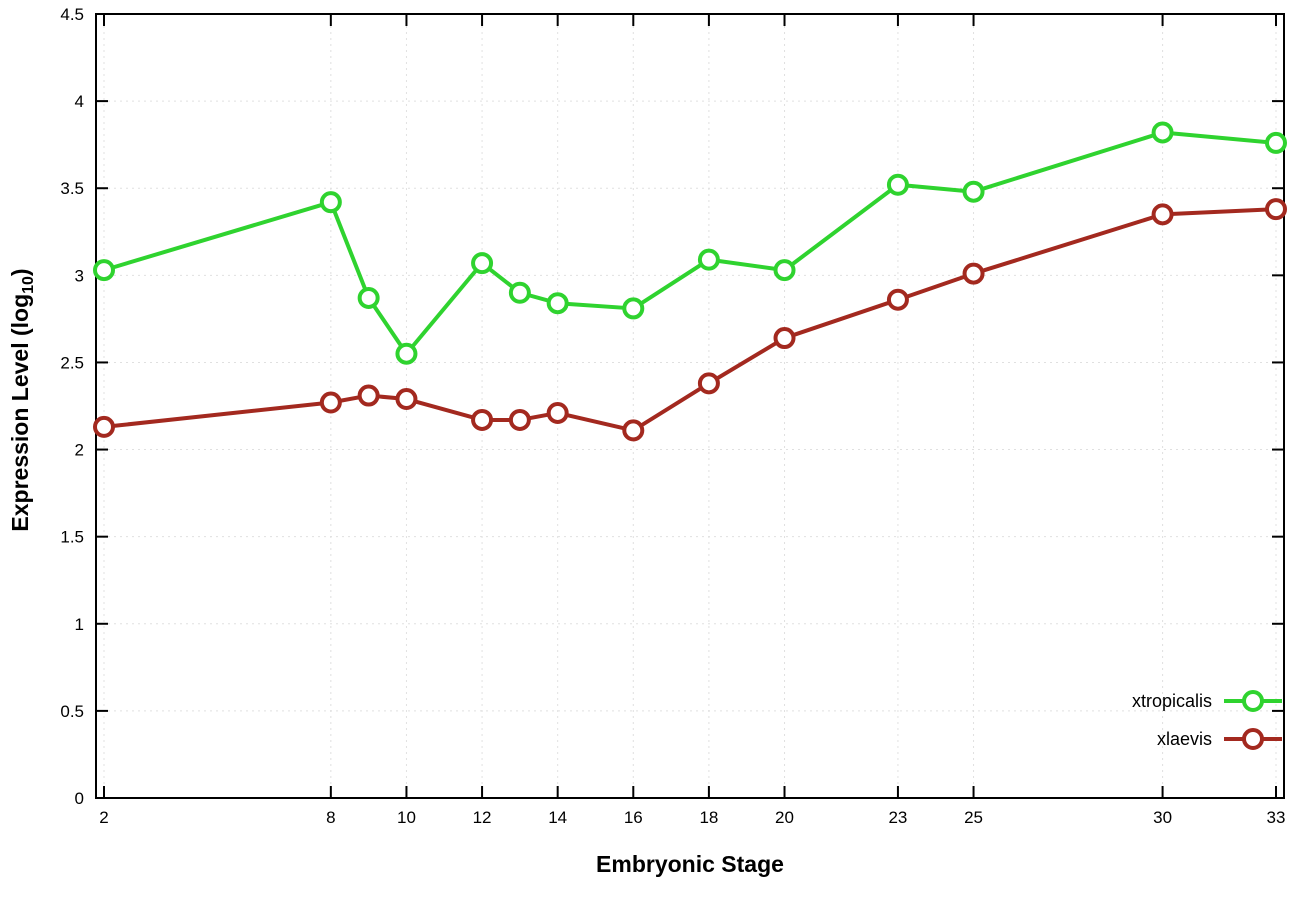 This screenshot has width=1296, height=907. Describe the element at coordinates (72, 711) in the screenshot. I see `y-tick-label: 0.5` at that location.